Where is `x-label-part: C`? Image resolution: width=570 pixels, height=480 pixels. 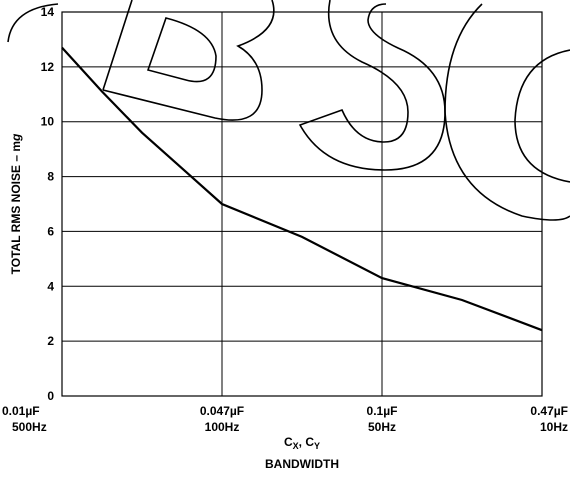
x-label-part: C is located at coordinates (288, 442).